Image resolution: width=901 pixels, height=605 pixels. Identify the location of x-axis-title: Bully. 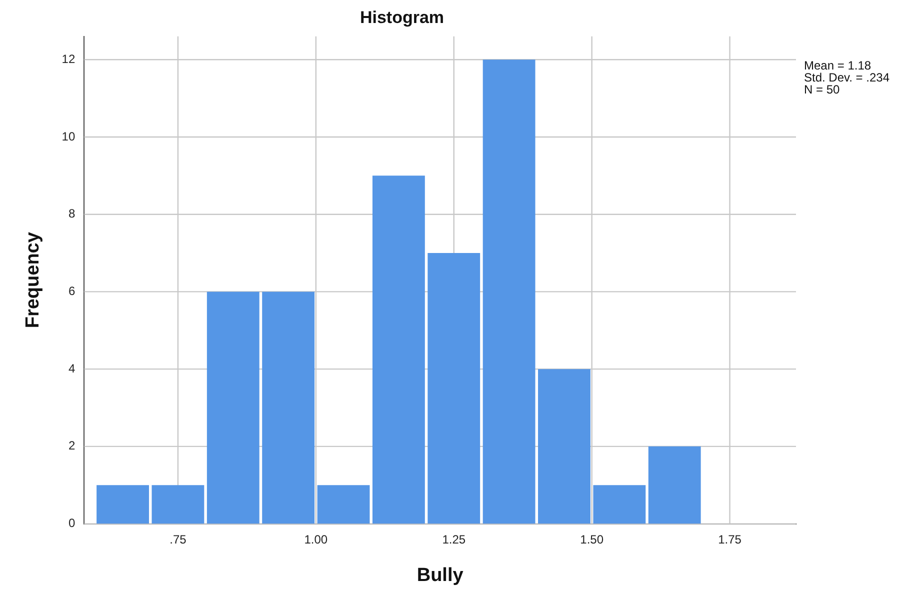
(440, 575).